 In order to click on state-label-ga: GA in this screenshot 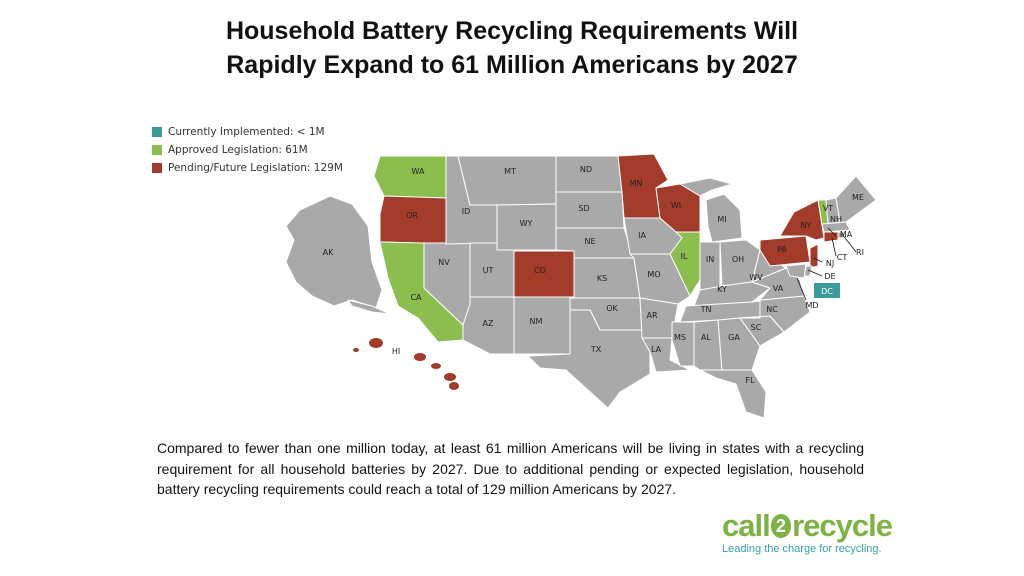, I will do `click(734, 337)`.